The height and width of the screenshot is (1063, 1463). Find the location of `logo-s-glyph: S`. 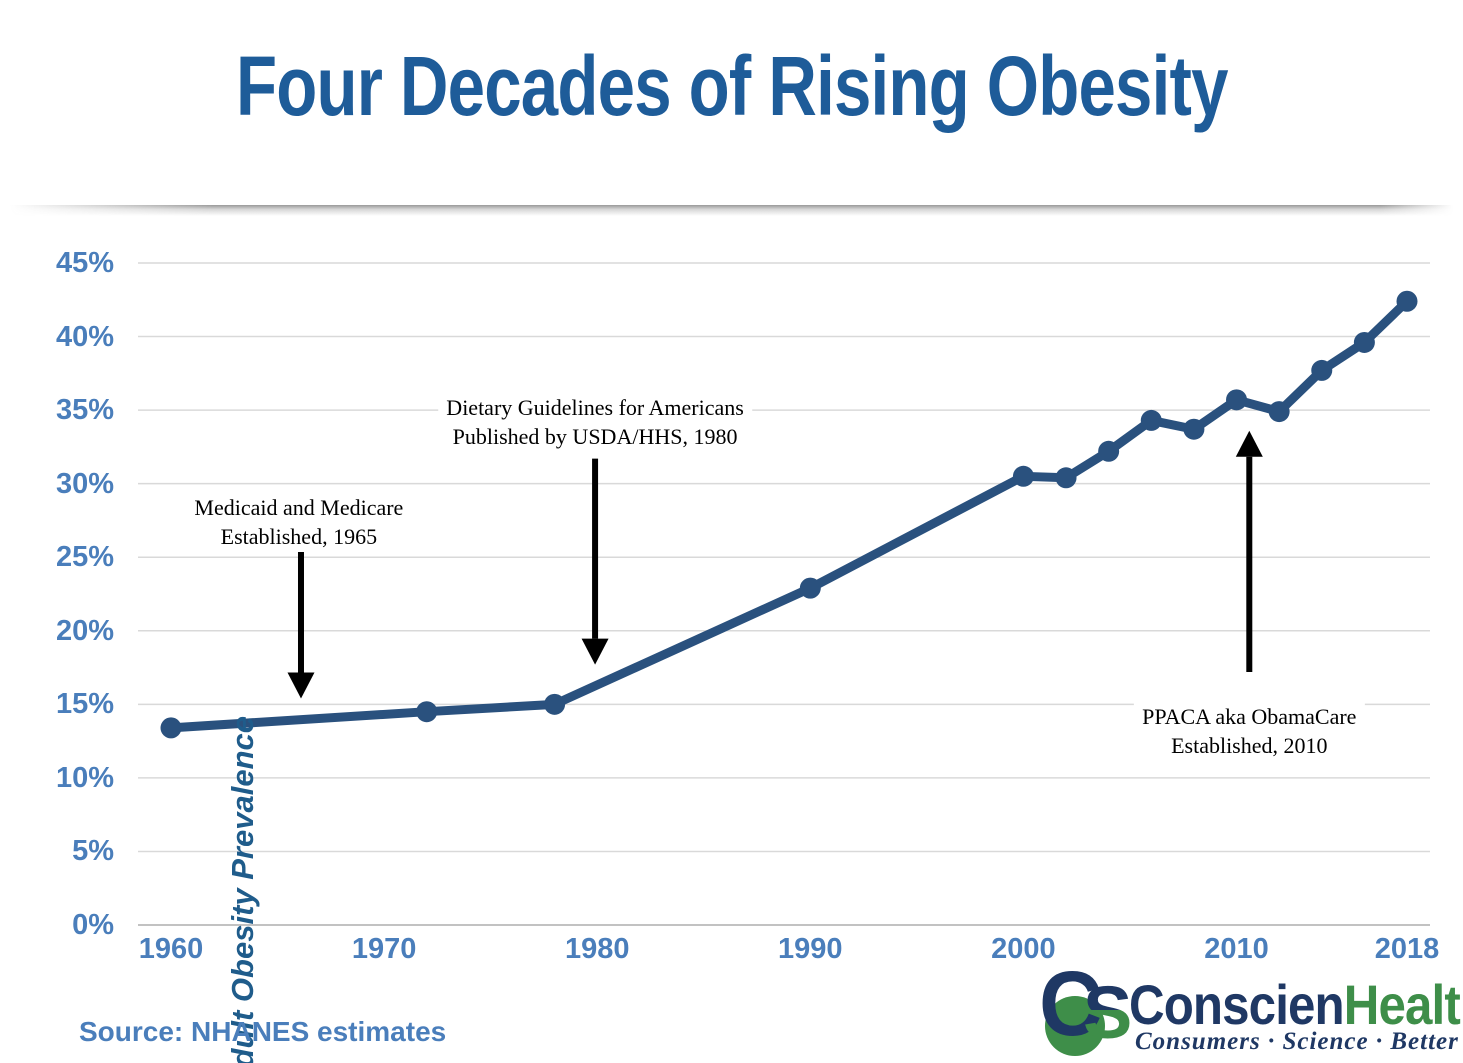

logo-s-glyph: S is located at coordinates (1108, 1012).